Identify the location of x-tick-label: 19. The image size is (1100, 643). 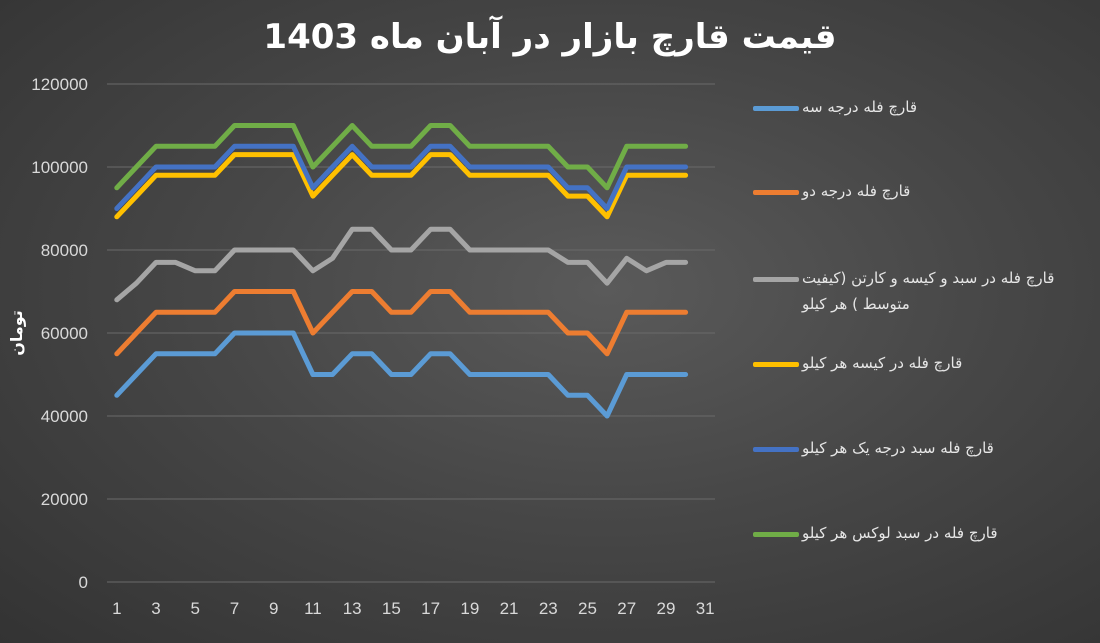
(469, 608).